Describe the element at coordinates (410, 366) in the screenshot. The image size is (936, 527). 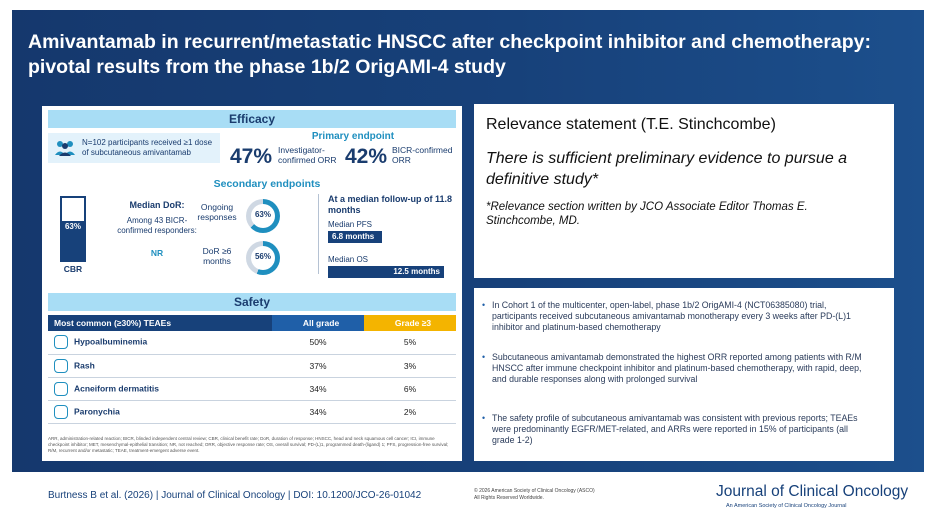
I see `teae-g3: 3%` at that location.